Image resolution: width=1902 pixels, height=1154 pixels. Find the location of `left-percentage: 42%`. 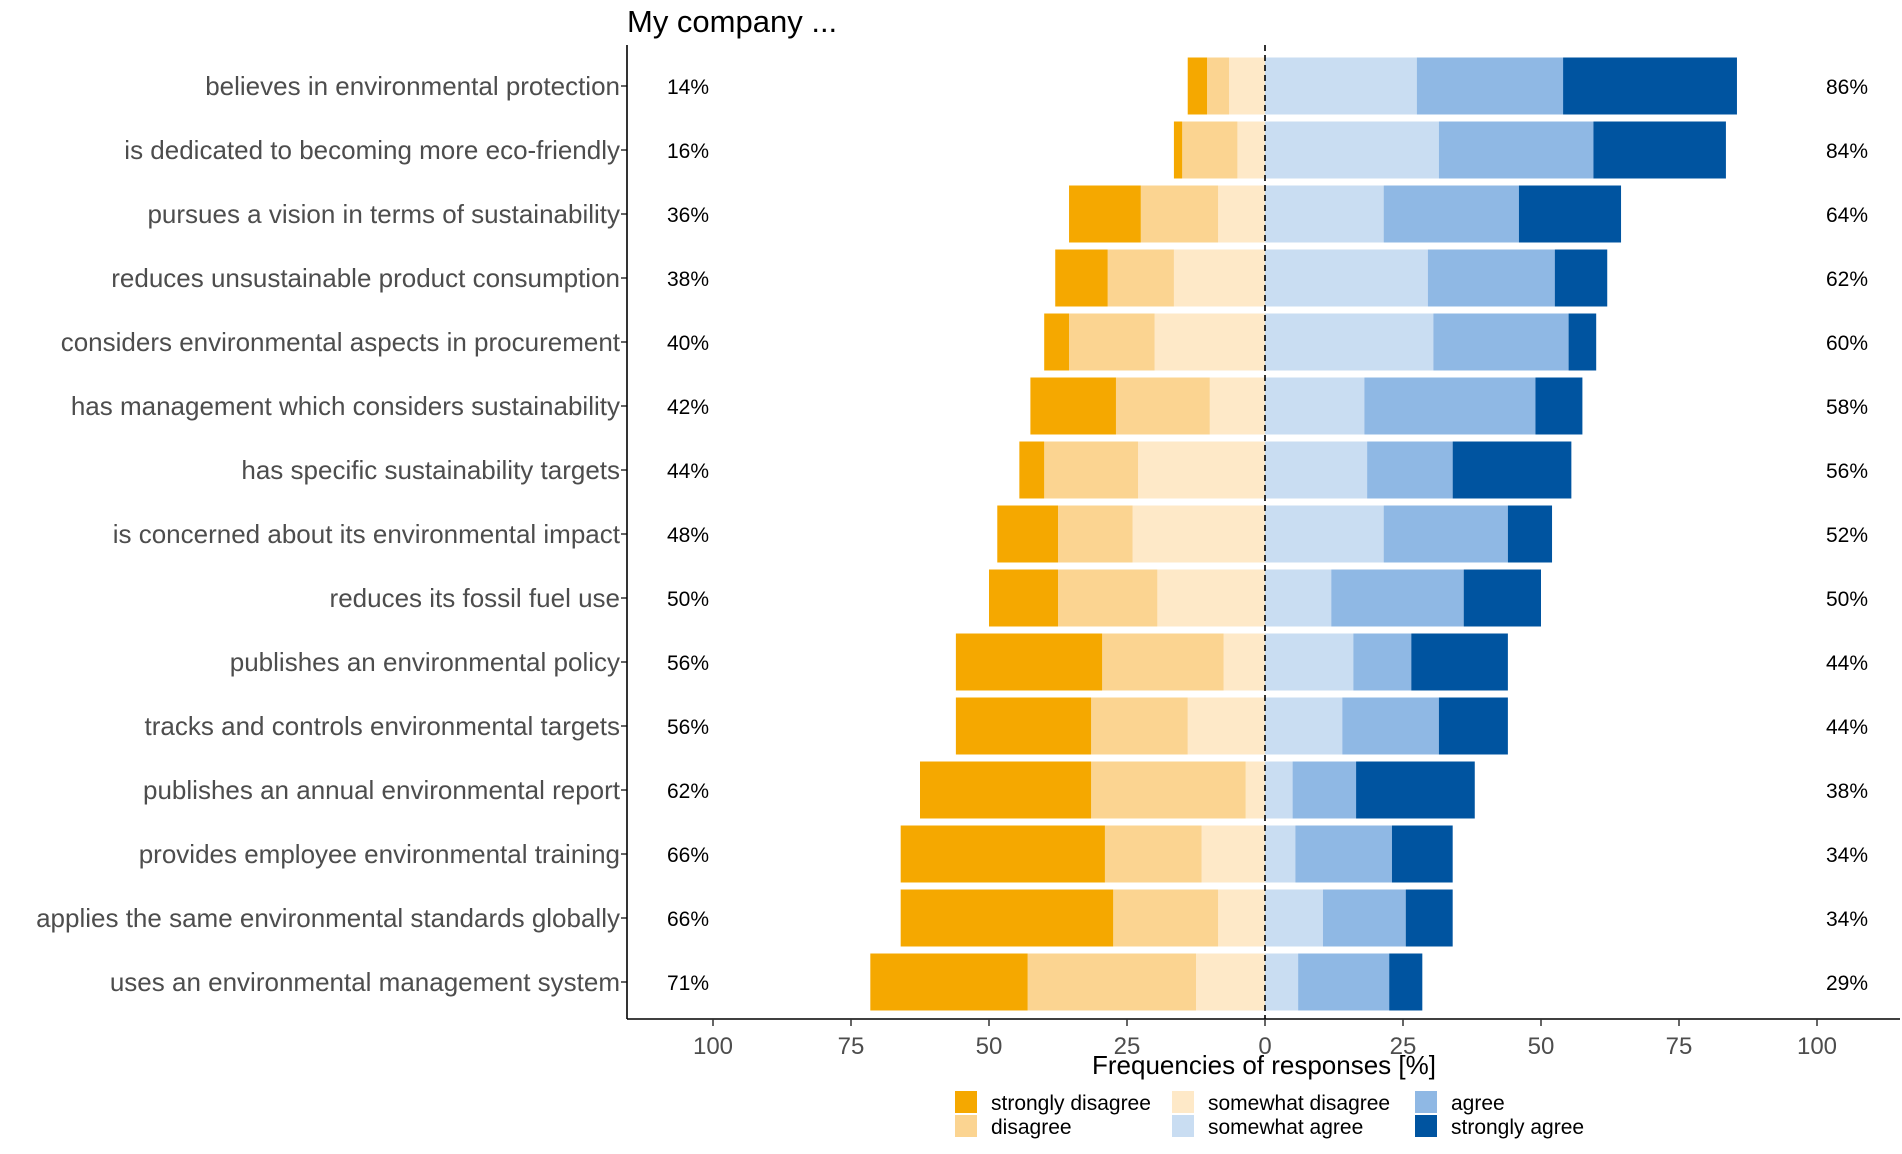

left-percentage: 42% is located at coordinates (688, 407).